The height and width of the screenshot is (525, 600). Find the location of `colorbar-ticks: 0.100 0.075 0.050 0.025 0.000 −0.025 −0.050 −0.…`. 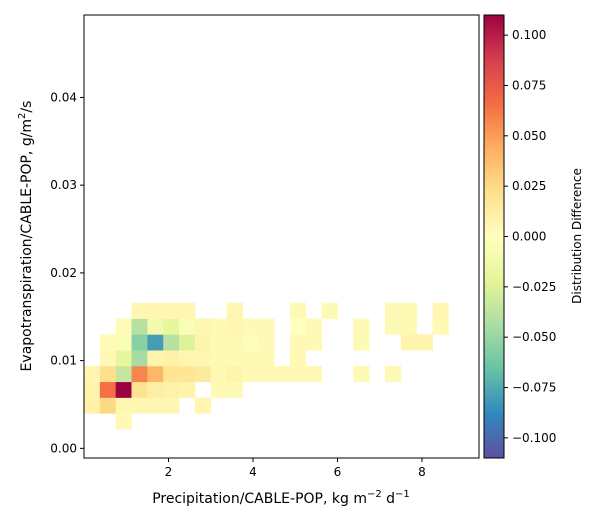

colorbar-ticks: 0.100 0.075 0.050 0.025 0.000 −0.025 −0.050 −0.… is located at coordinates (530, 236).